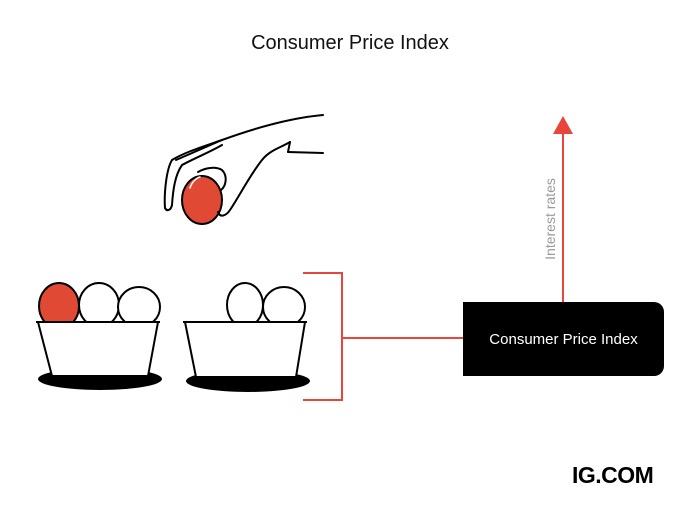  I want to click on cpi-box-label: Consumer Price Index, so click(563, 339).